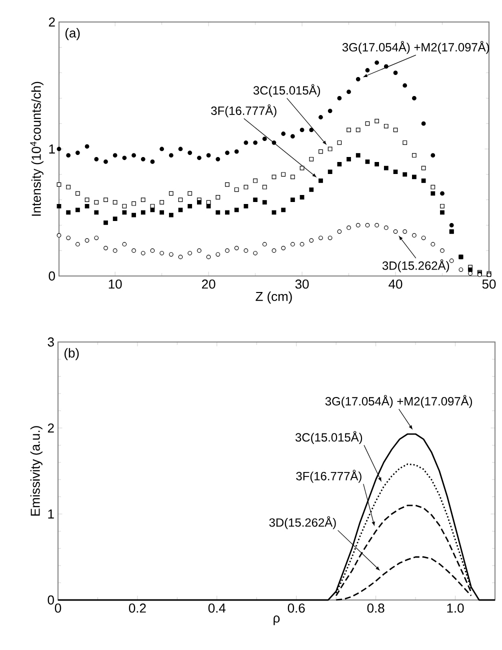 The image size is (502, 650). What do you see at coordinates (243, 111) in the screenshot?
I see `text: 3F(16.777Å)` at bounding box center [243, 111].